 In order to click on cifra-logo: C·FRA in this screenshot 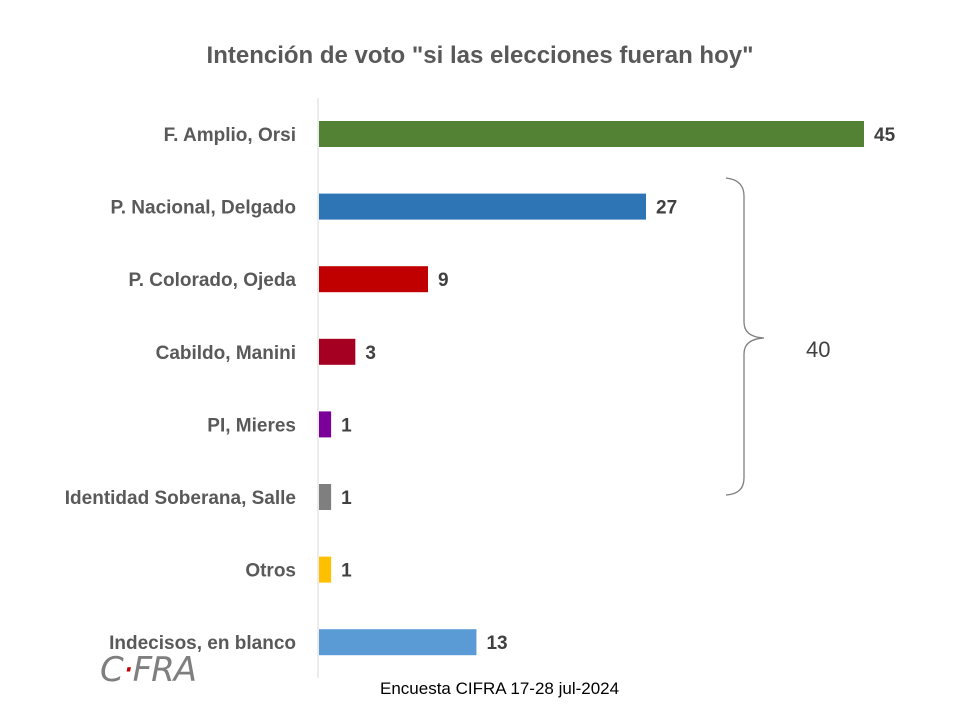, I will do `click(148, 670)`.